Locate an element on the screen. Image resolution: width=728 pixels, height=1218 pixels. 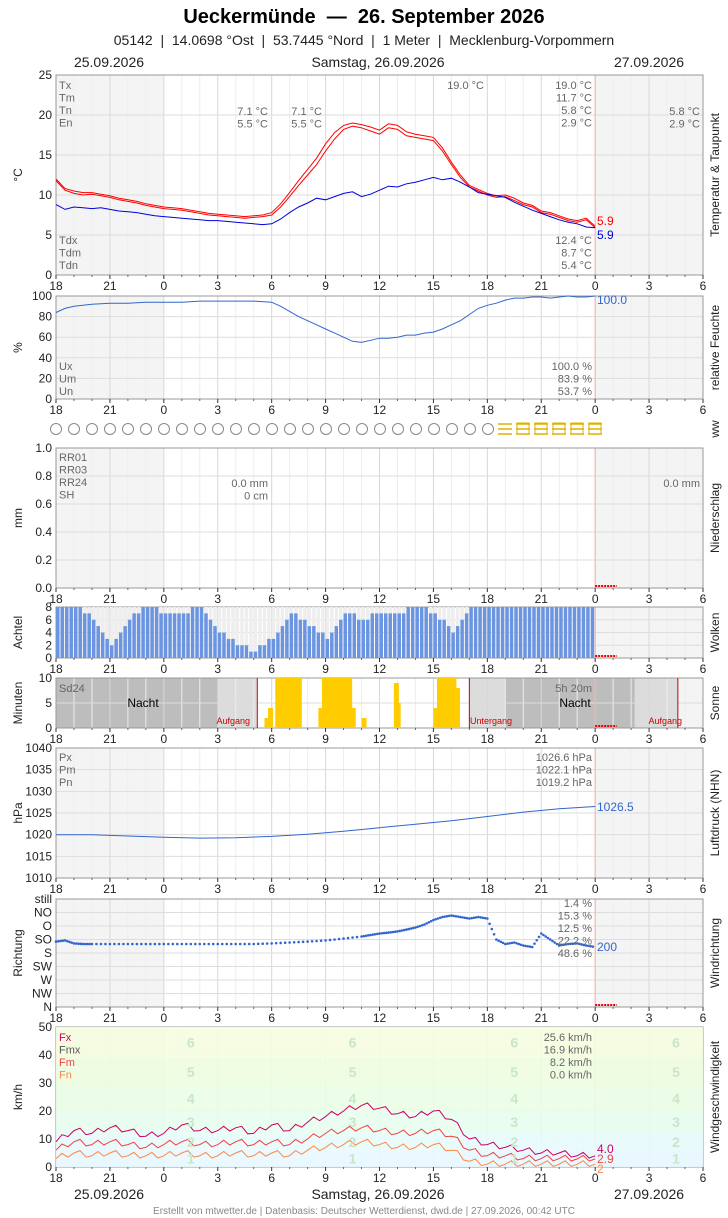
temperature-info-label: Tx is located at coordinates (65, 86).